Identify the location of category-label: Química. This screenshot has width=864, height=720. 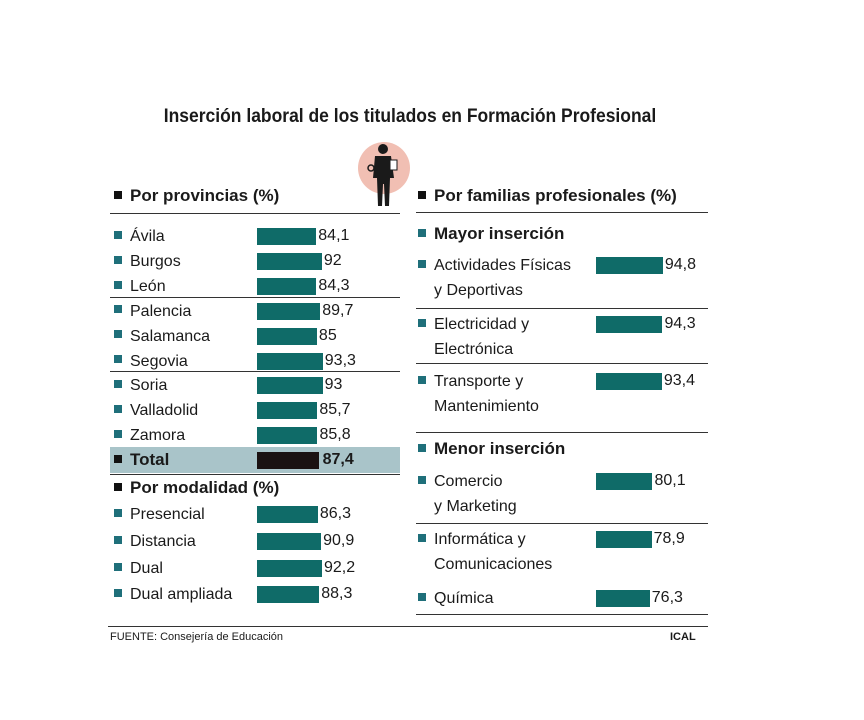
(456, 598).